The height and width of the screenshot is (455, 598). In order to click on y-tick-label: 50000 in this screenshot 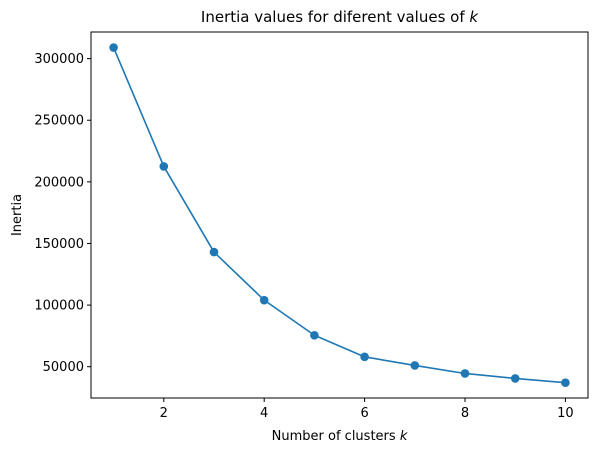, I will do `click(63, 367)`.